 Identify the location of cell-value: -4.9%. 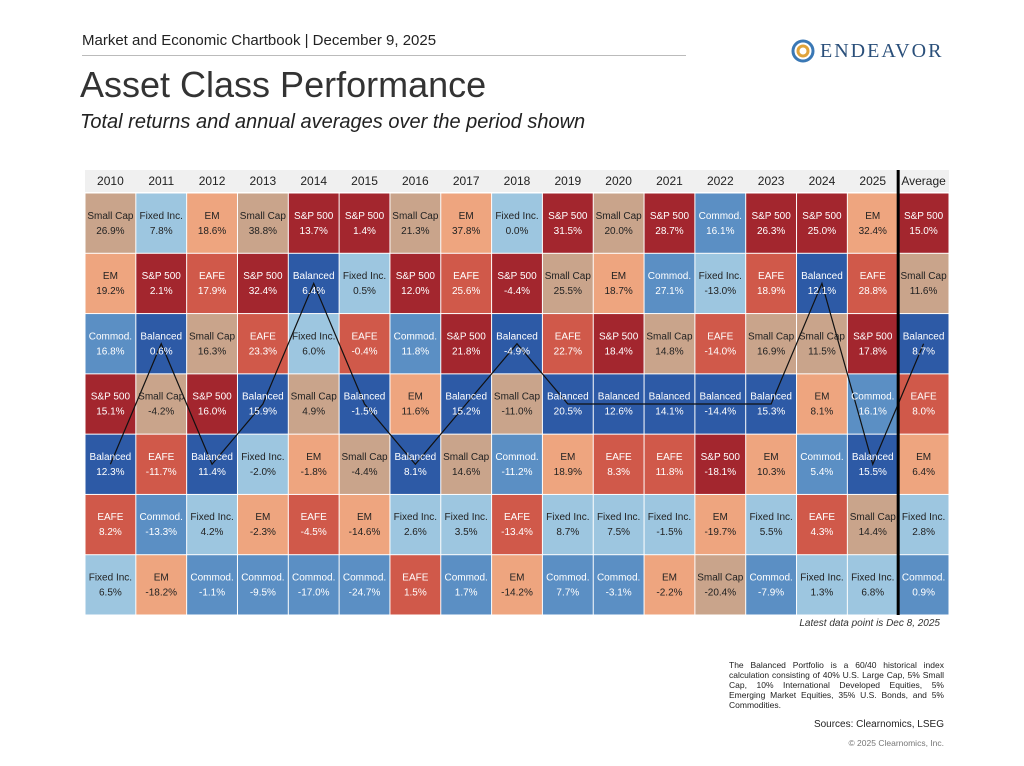
(517, 351).